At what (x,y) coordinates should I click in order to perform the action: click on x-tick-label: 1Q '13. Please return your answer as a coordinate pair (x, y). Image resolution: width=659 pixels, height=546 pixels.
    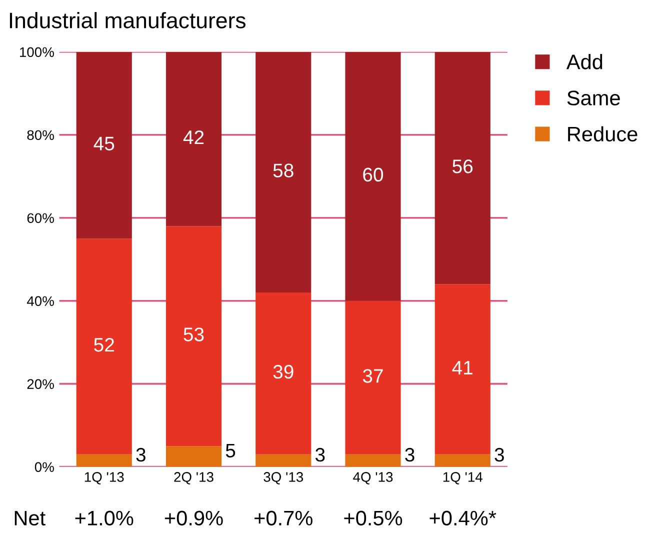
    Looking at the image, I should click on (104, 478).